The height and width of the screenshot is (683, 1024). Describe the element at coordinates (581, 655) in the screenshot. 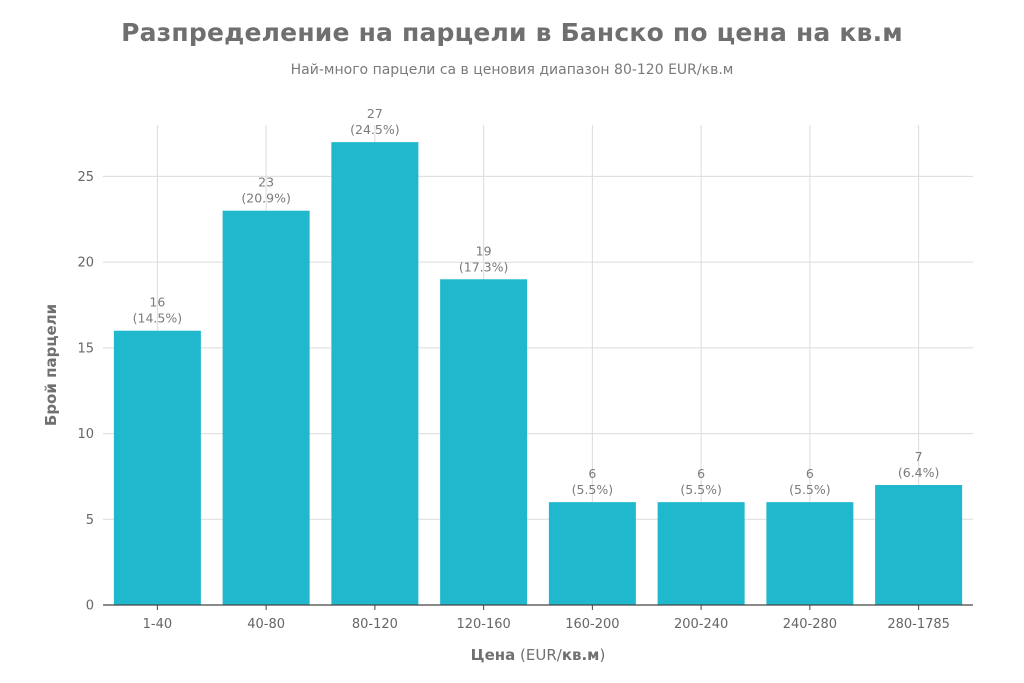

I see `x-axis-title-unit: кв.м` at that location.